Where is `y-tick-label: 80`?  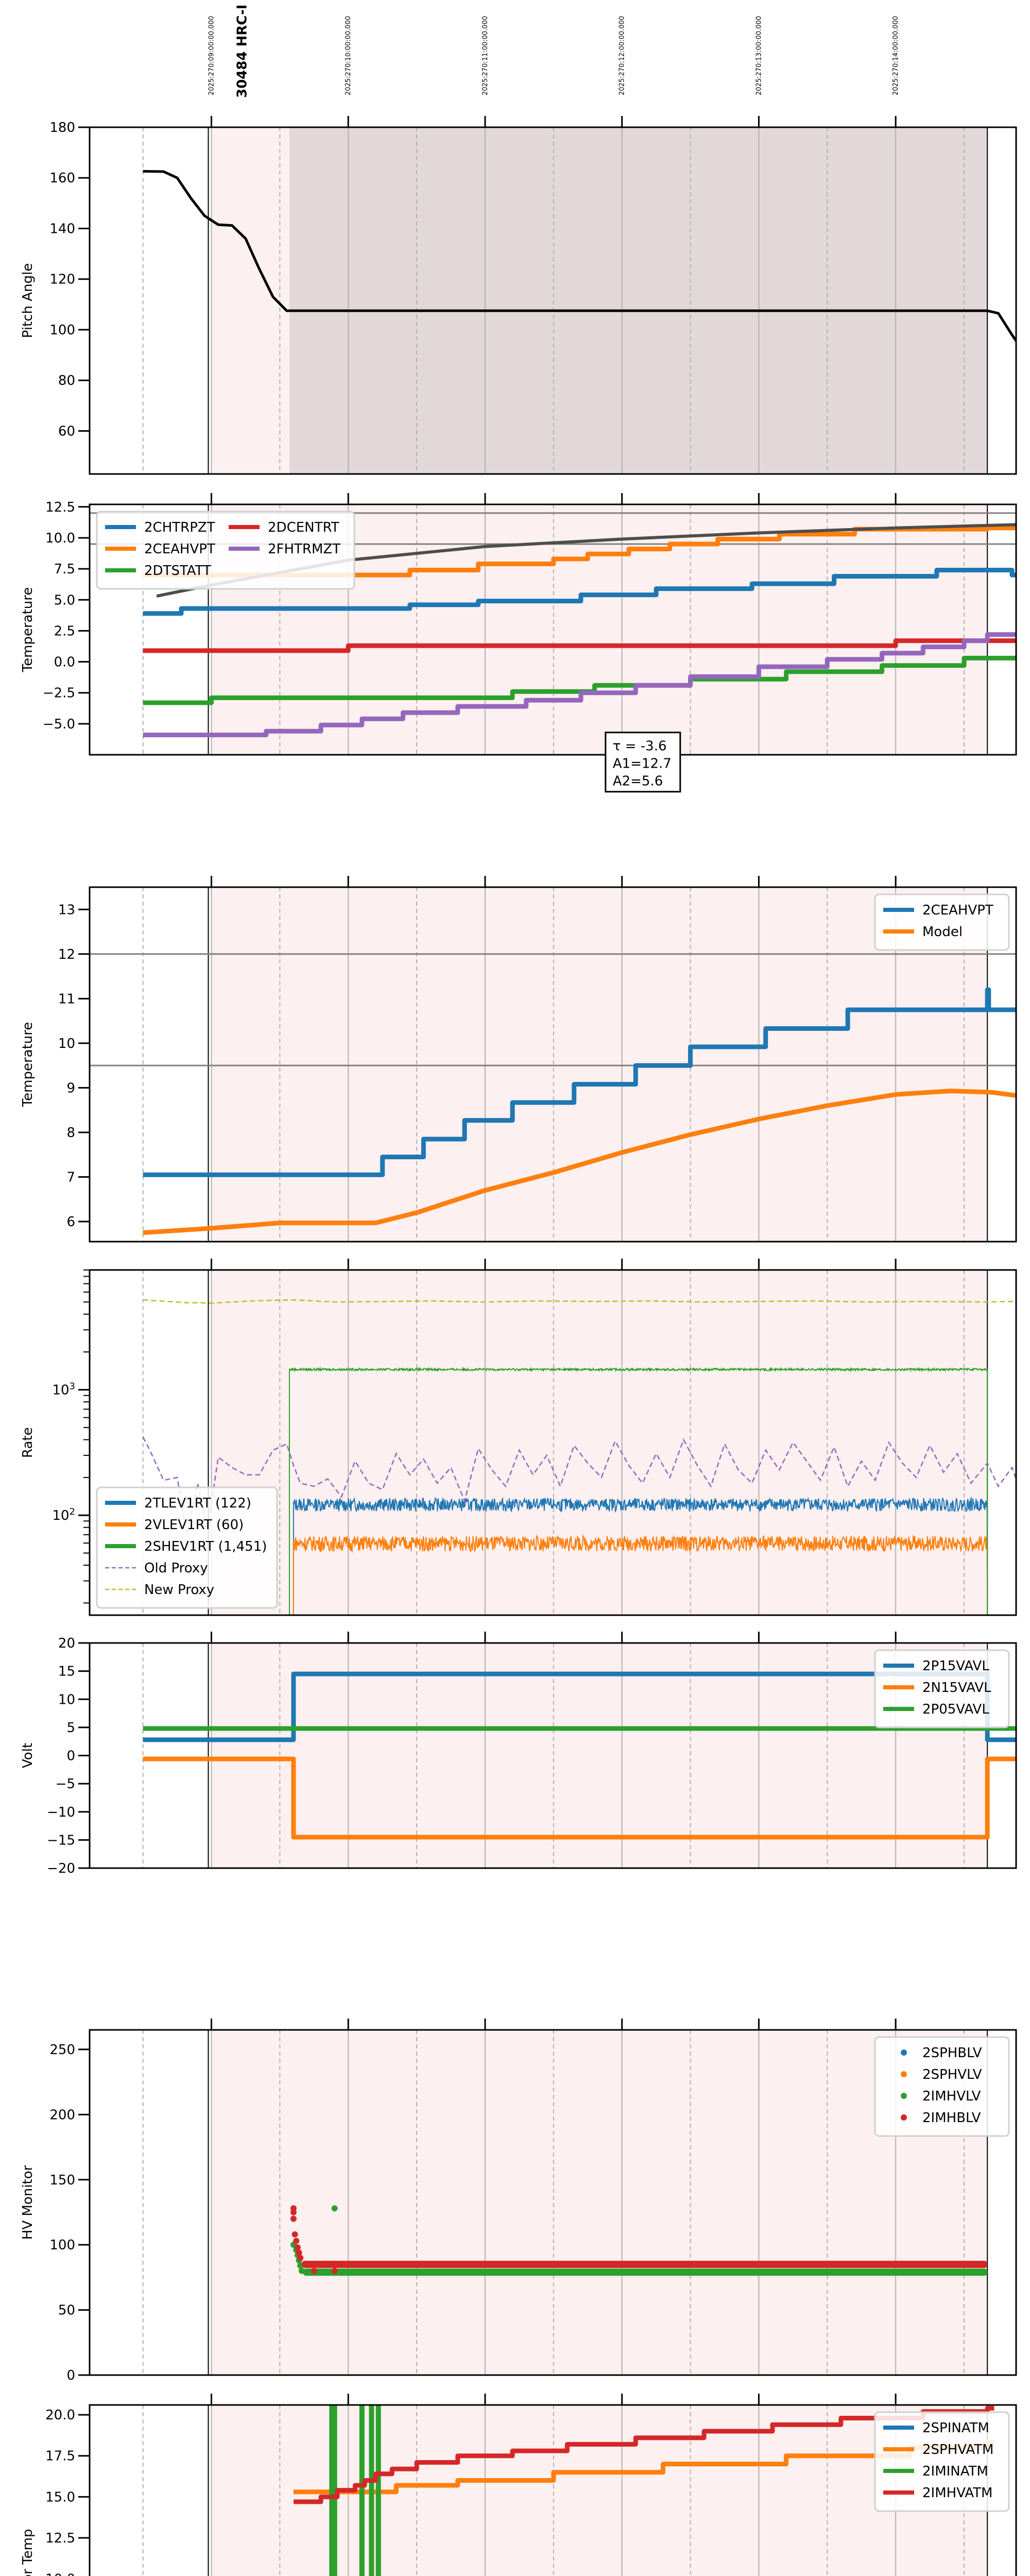 y-tick-label: 80 is located at coordinates (66, 380).